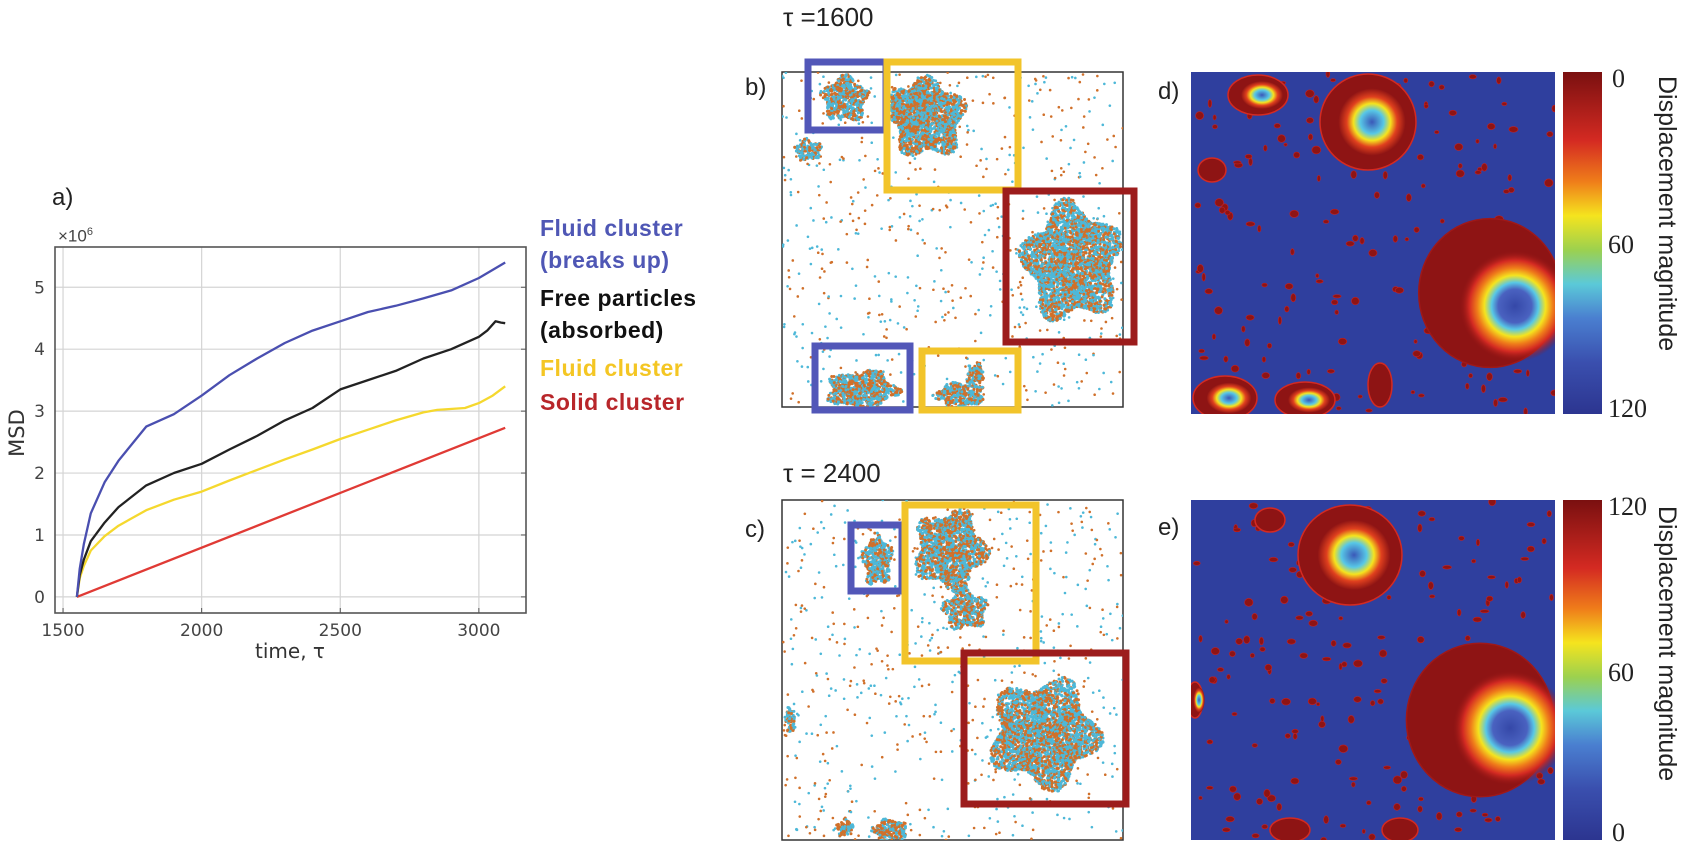  What do you see at coordinates (1667, 644) in the screenshot?
I see `colorbar-e-label: Displacement magnitude` at bounding box center [1667, 644].